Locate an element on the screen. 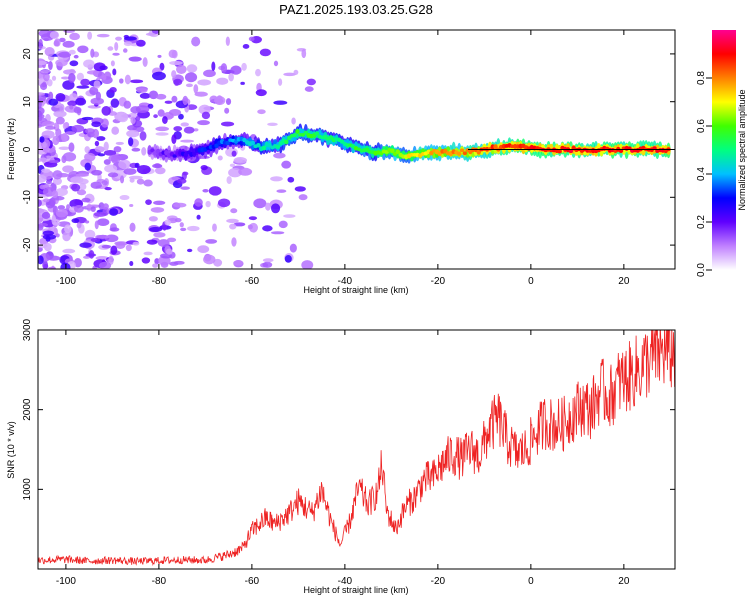 The width and height of the screenshot is (750, 600). colorbar-tick-label: 0.4 is located at coordinates (701, 174).